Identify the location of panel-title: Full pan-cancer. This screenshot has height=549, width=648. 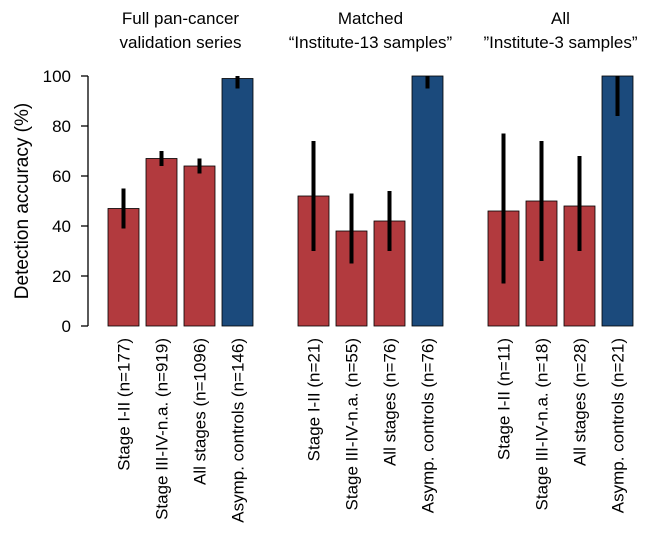
(181, 18).